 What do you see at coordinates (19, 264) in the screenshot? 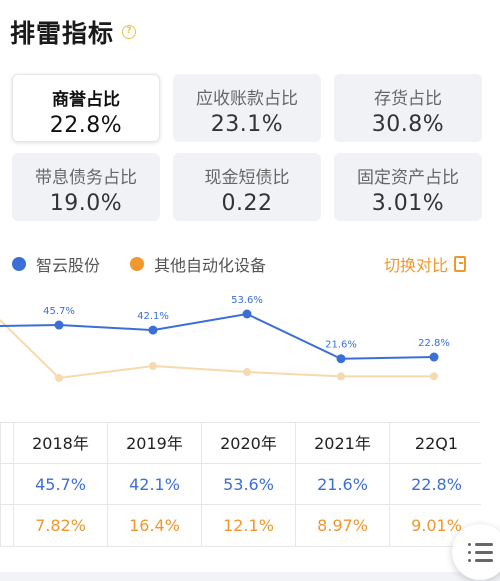
I see `legend-dot-company` at bounding box center [19, 264].